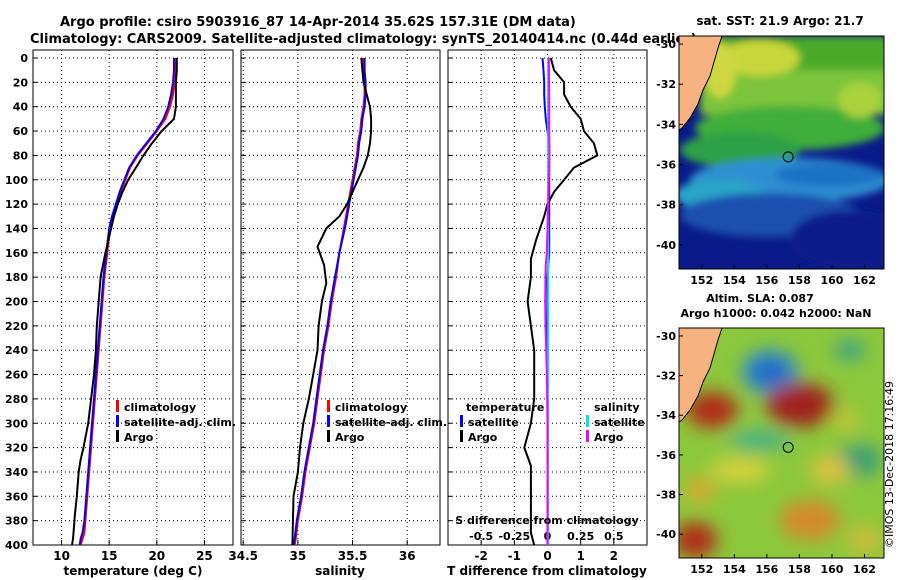 Image resolution: width=900 pixels, height=580 pixels. I want to click on s-tick-label: -0.25, so click(514, 536).